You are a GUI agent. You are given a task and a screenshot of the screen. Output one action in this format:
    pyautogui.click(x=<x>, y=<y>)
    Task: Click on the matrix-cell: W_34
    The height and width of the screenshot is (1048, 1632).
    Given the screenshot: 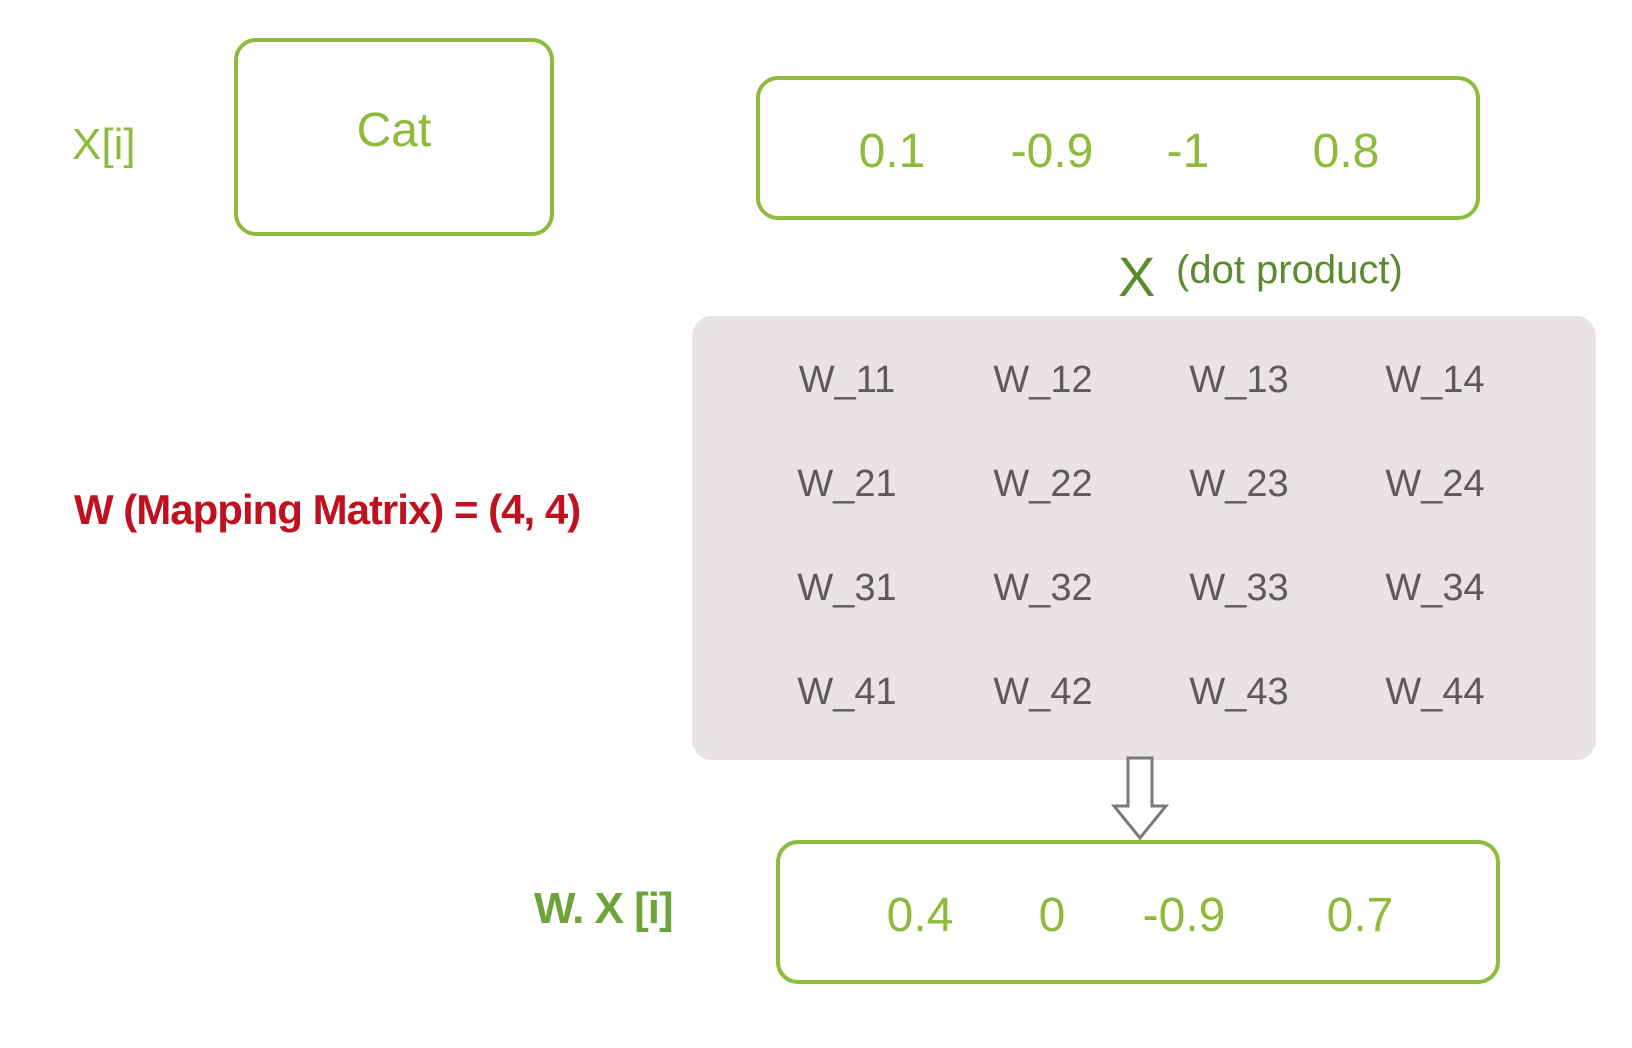 What is the action you would take?
    pyautogui.click(x=1435, y=588)
    